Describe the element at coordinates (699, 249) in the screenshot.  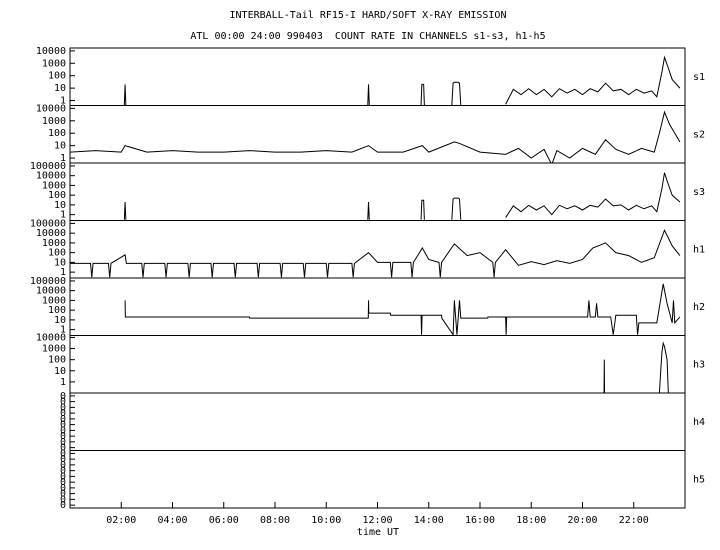
I see `panel-label: h1` at that location.